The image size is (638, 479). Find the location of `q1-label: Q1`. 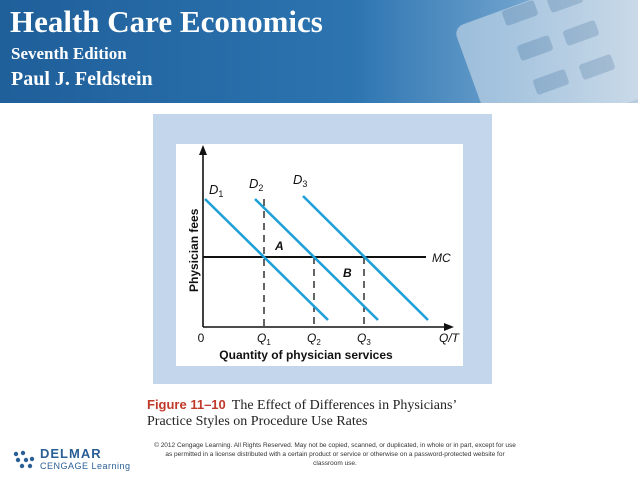

q1-label: Q1 is located at coordinates (264, 339).